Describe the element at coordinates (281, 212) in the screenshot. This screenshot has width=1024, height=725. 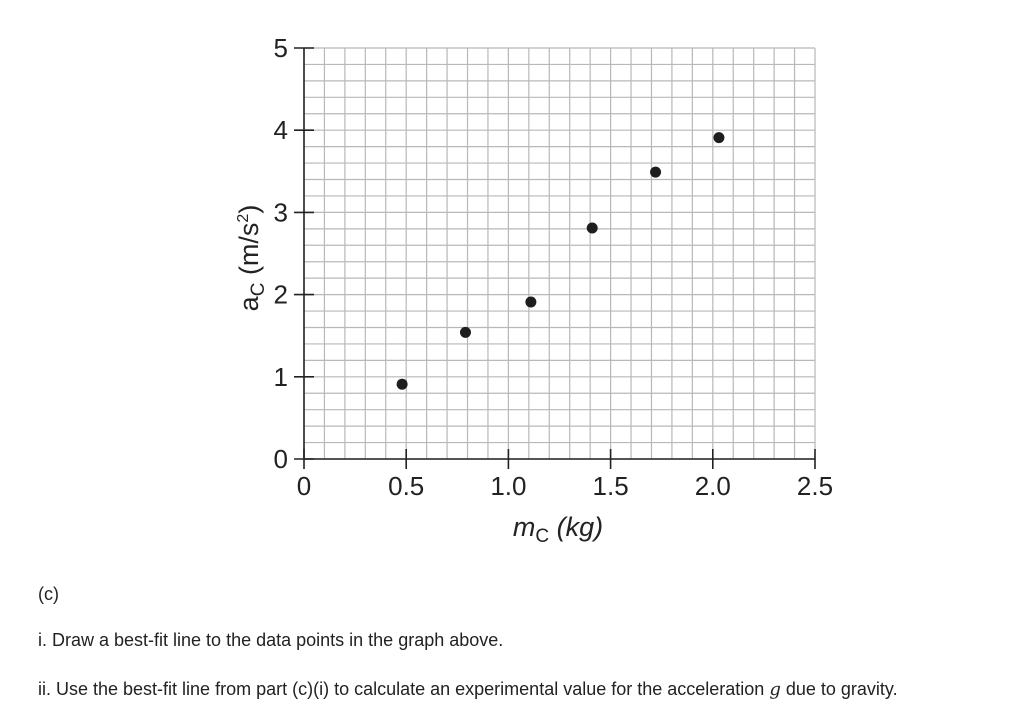
I see `y-tick-label: 3` at that location.